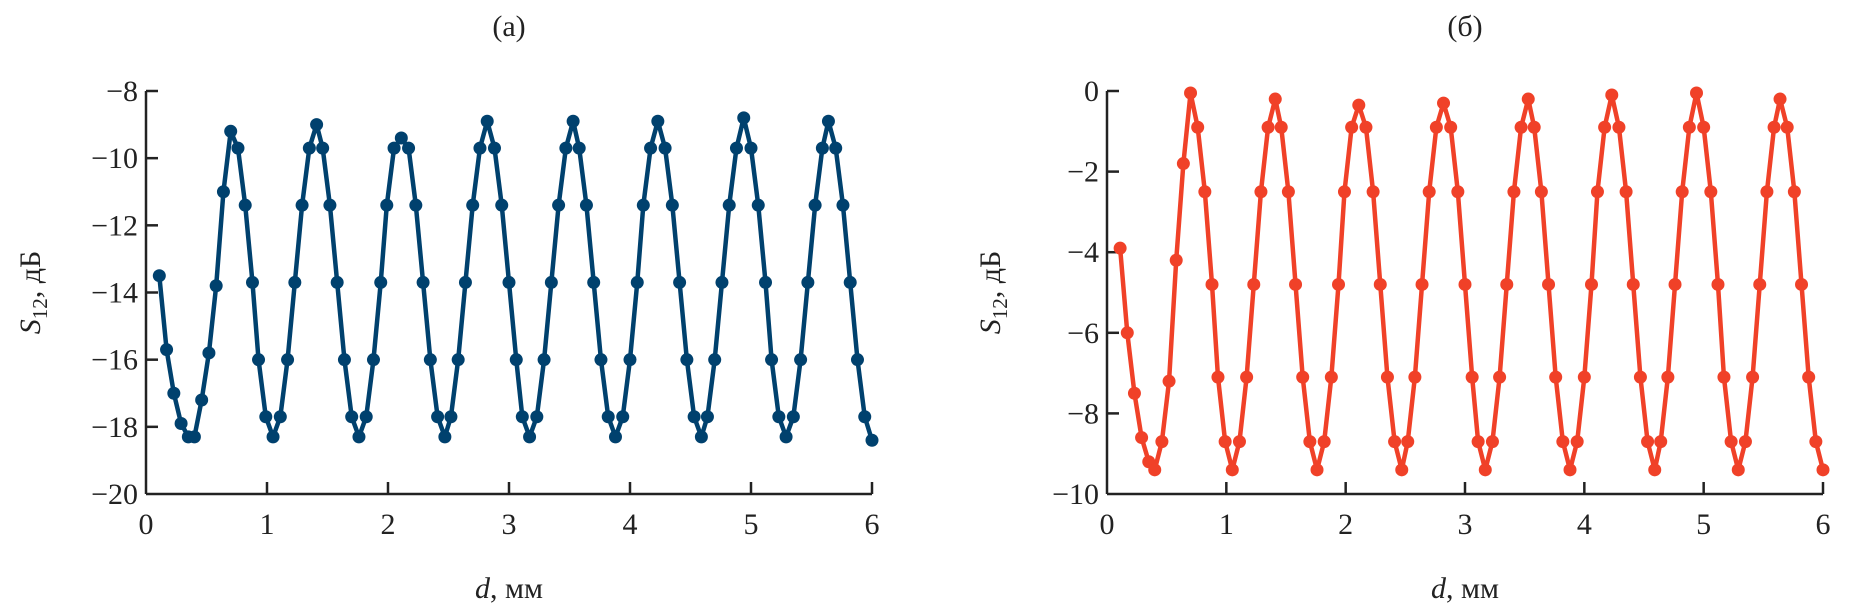 This screenshot has height=608, width=1872. What do you see at coordinates (483, 588) in the screenshot?
I see `x-axis-label-var: d` at bounding box center [483, 588].